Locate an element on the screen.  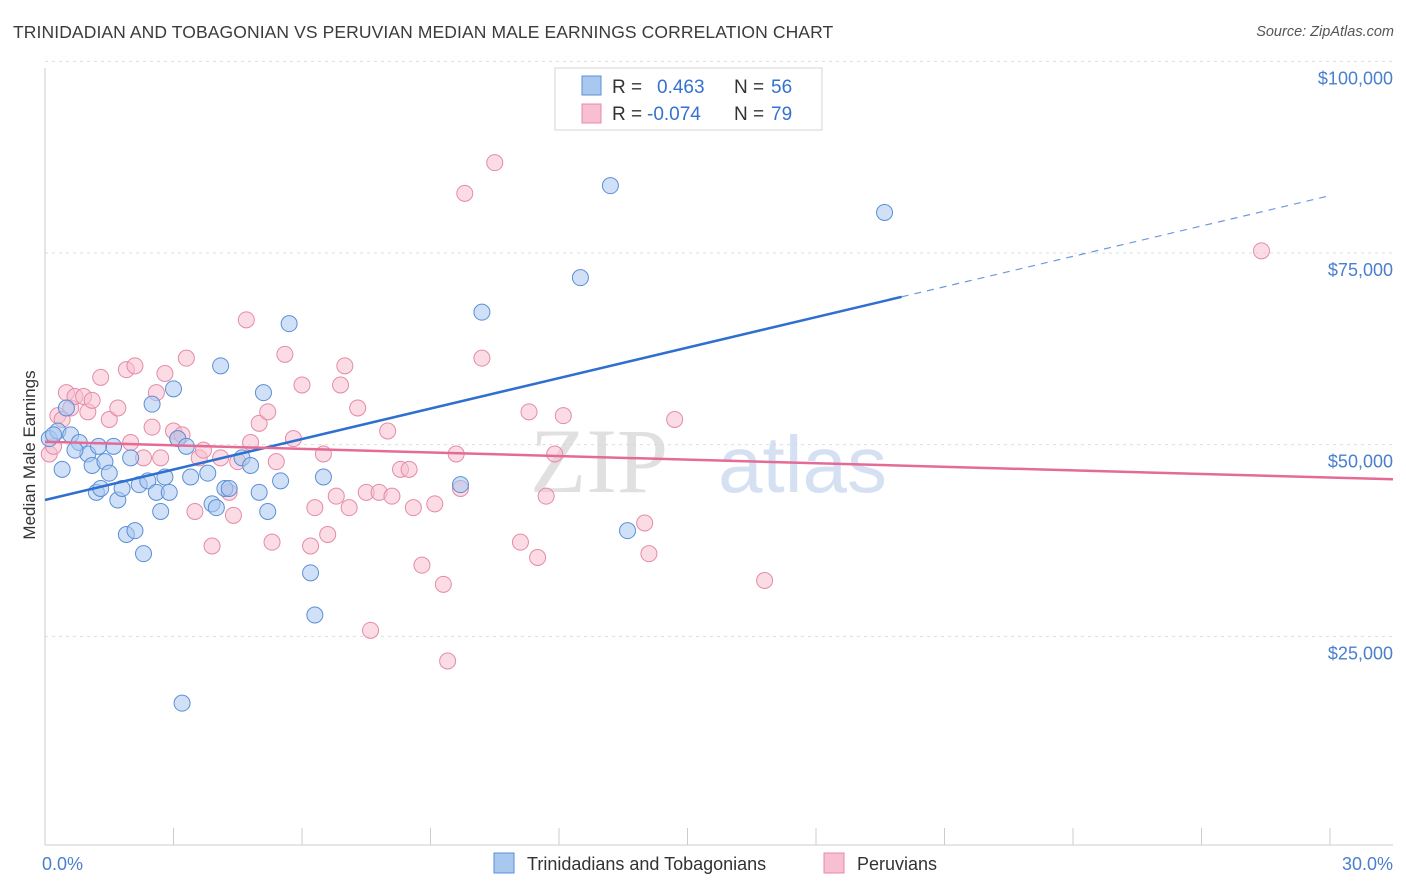
x-tick-label-min: 0.0% is located at coordinates (62, 864).